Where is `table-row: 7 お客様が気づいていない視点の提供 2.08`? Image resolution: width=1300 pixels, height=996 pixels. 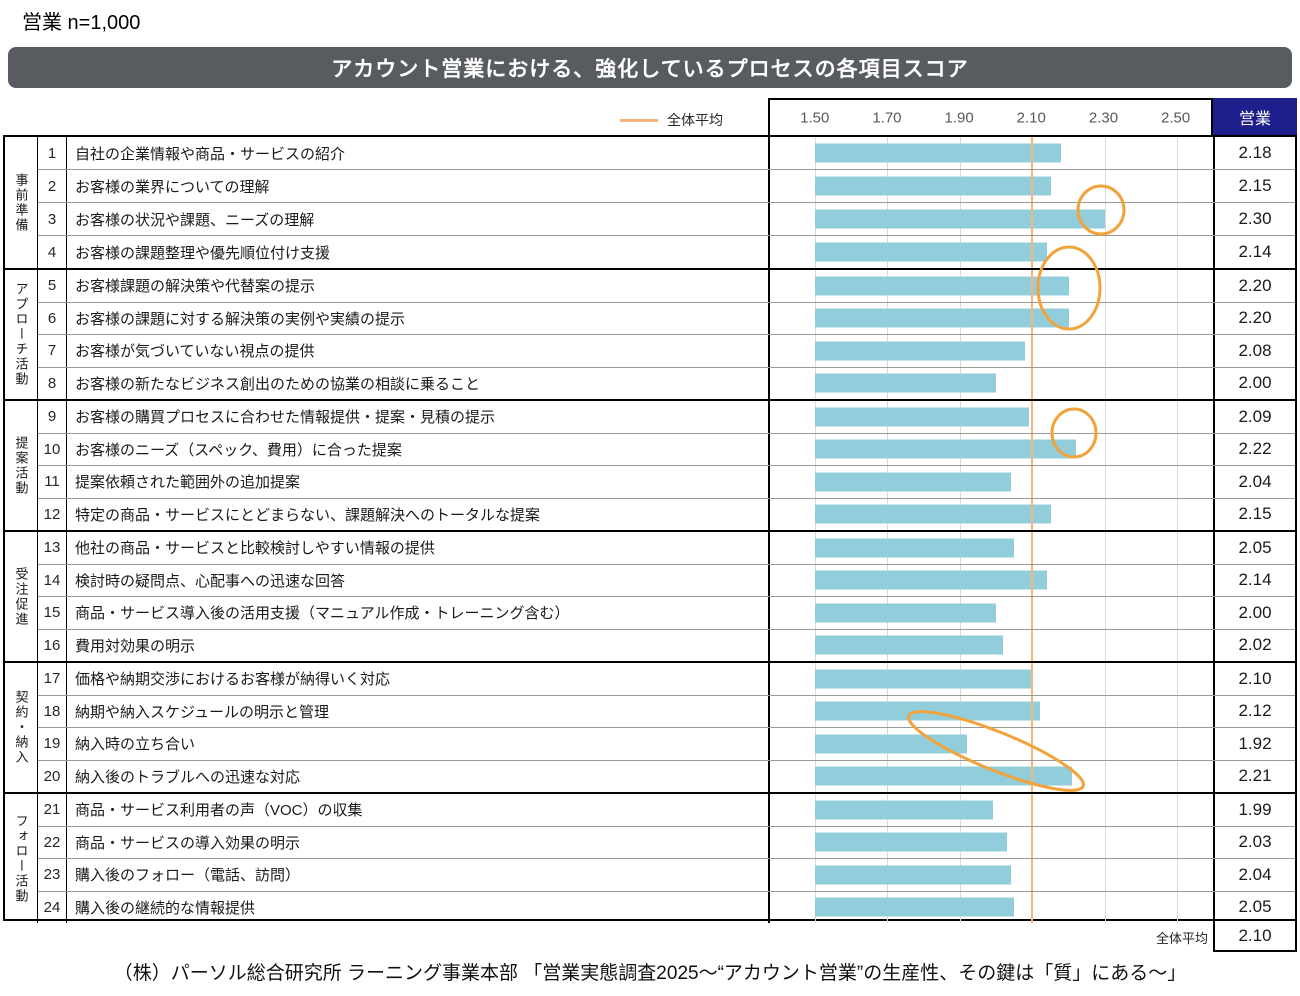
table-row: 7 お客様が気づいていない視点の提供 2.08 is located at coordinates (666, 350).